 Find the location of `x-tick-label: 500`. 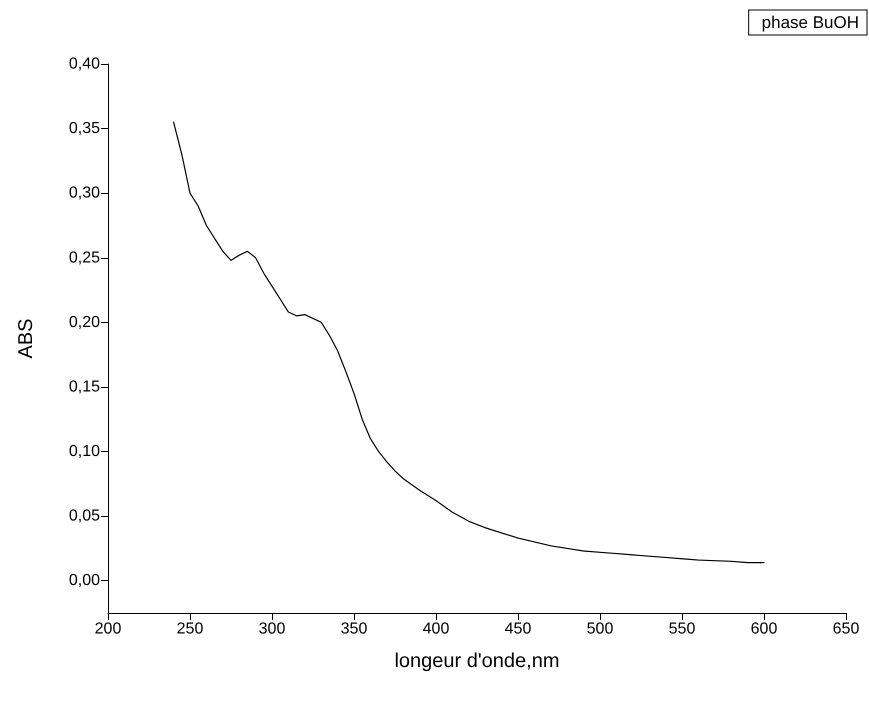

x-tick-label: 500 is located at coordinates (600, 629).